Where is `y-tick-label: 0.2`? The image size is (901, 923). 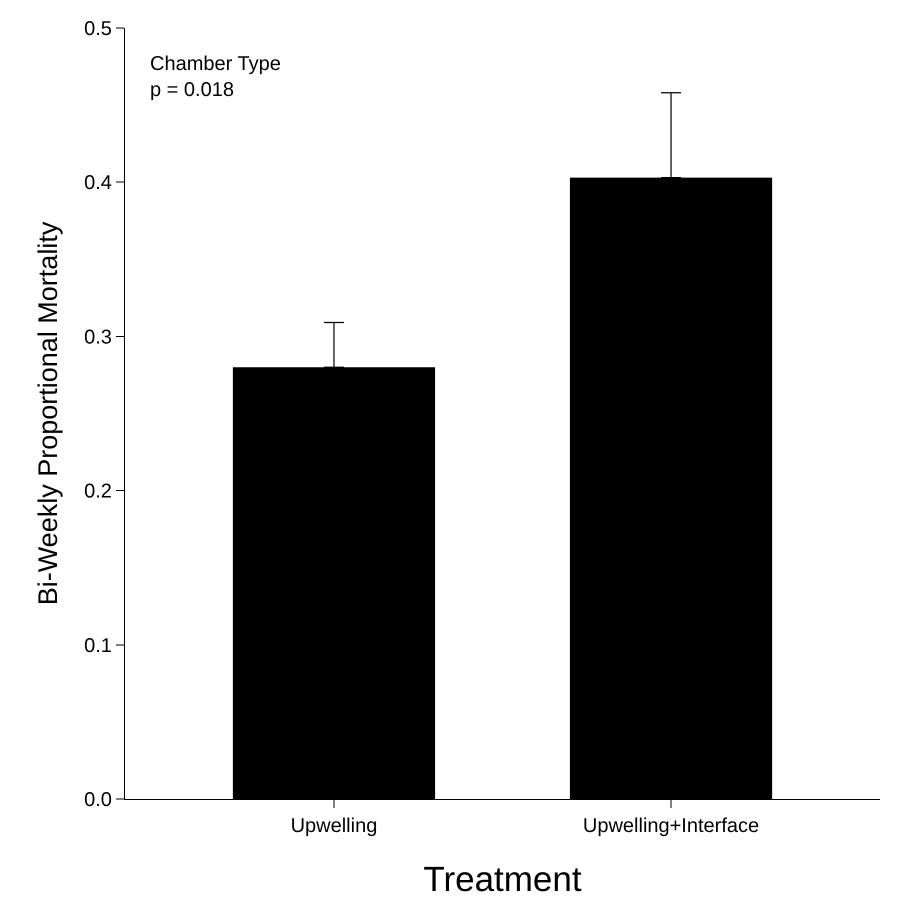 y-tick-label: 0.2 is located at coordinates (98, 491).